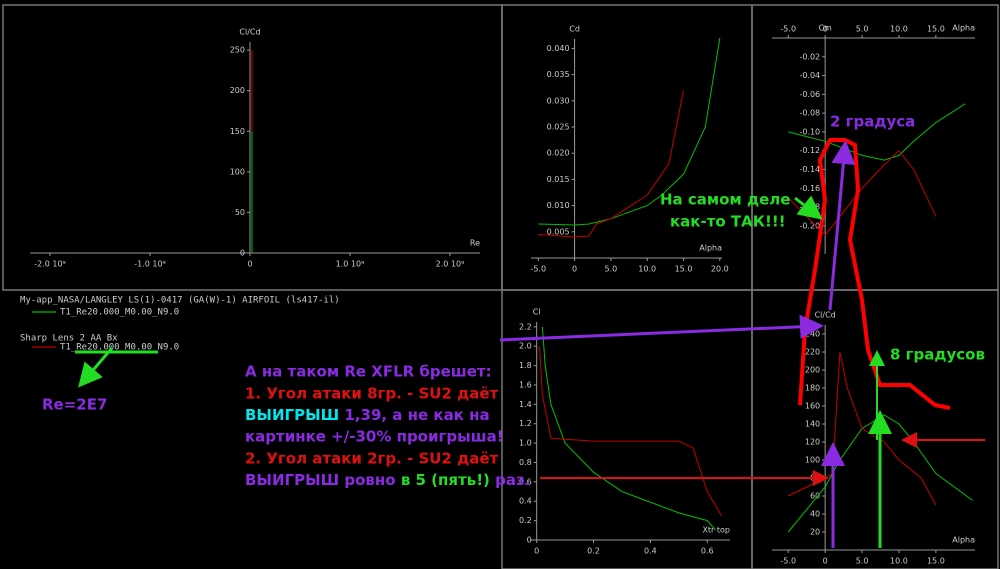  What do you see at coordinates (525, 346) in the screenshot?
I see `y-tick-label: 2.0` at bounding box center [525, 346].